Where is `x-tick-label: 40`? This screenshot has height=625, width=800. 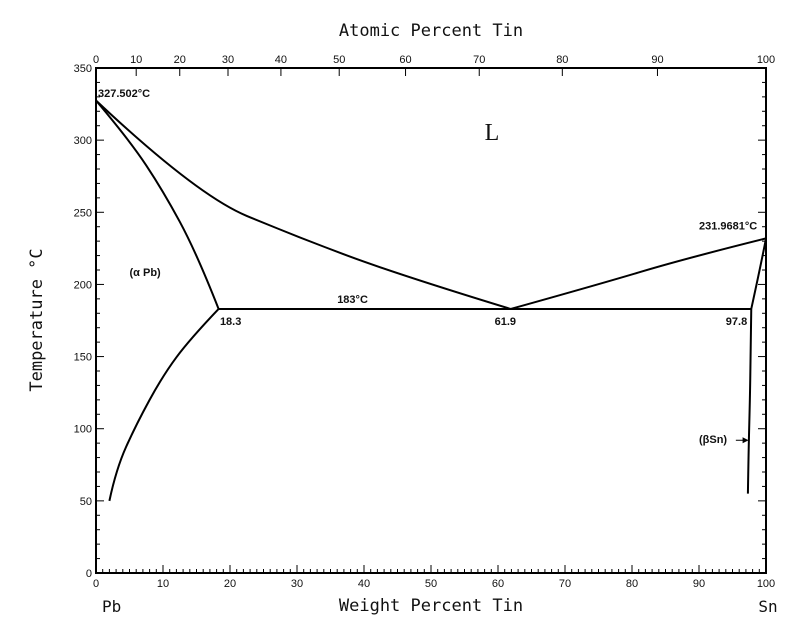
x-tick-label: 40 is located at coordinates (364, 584).